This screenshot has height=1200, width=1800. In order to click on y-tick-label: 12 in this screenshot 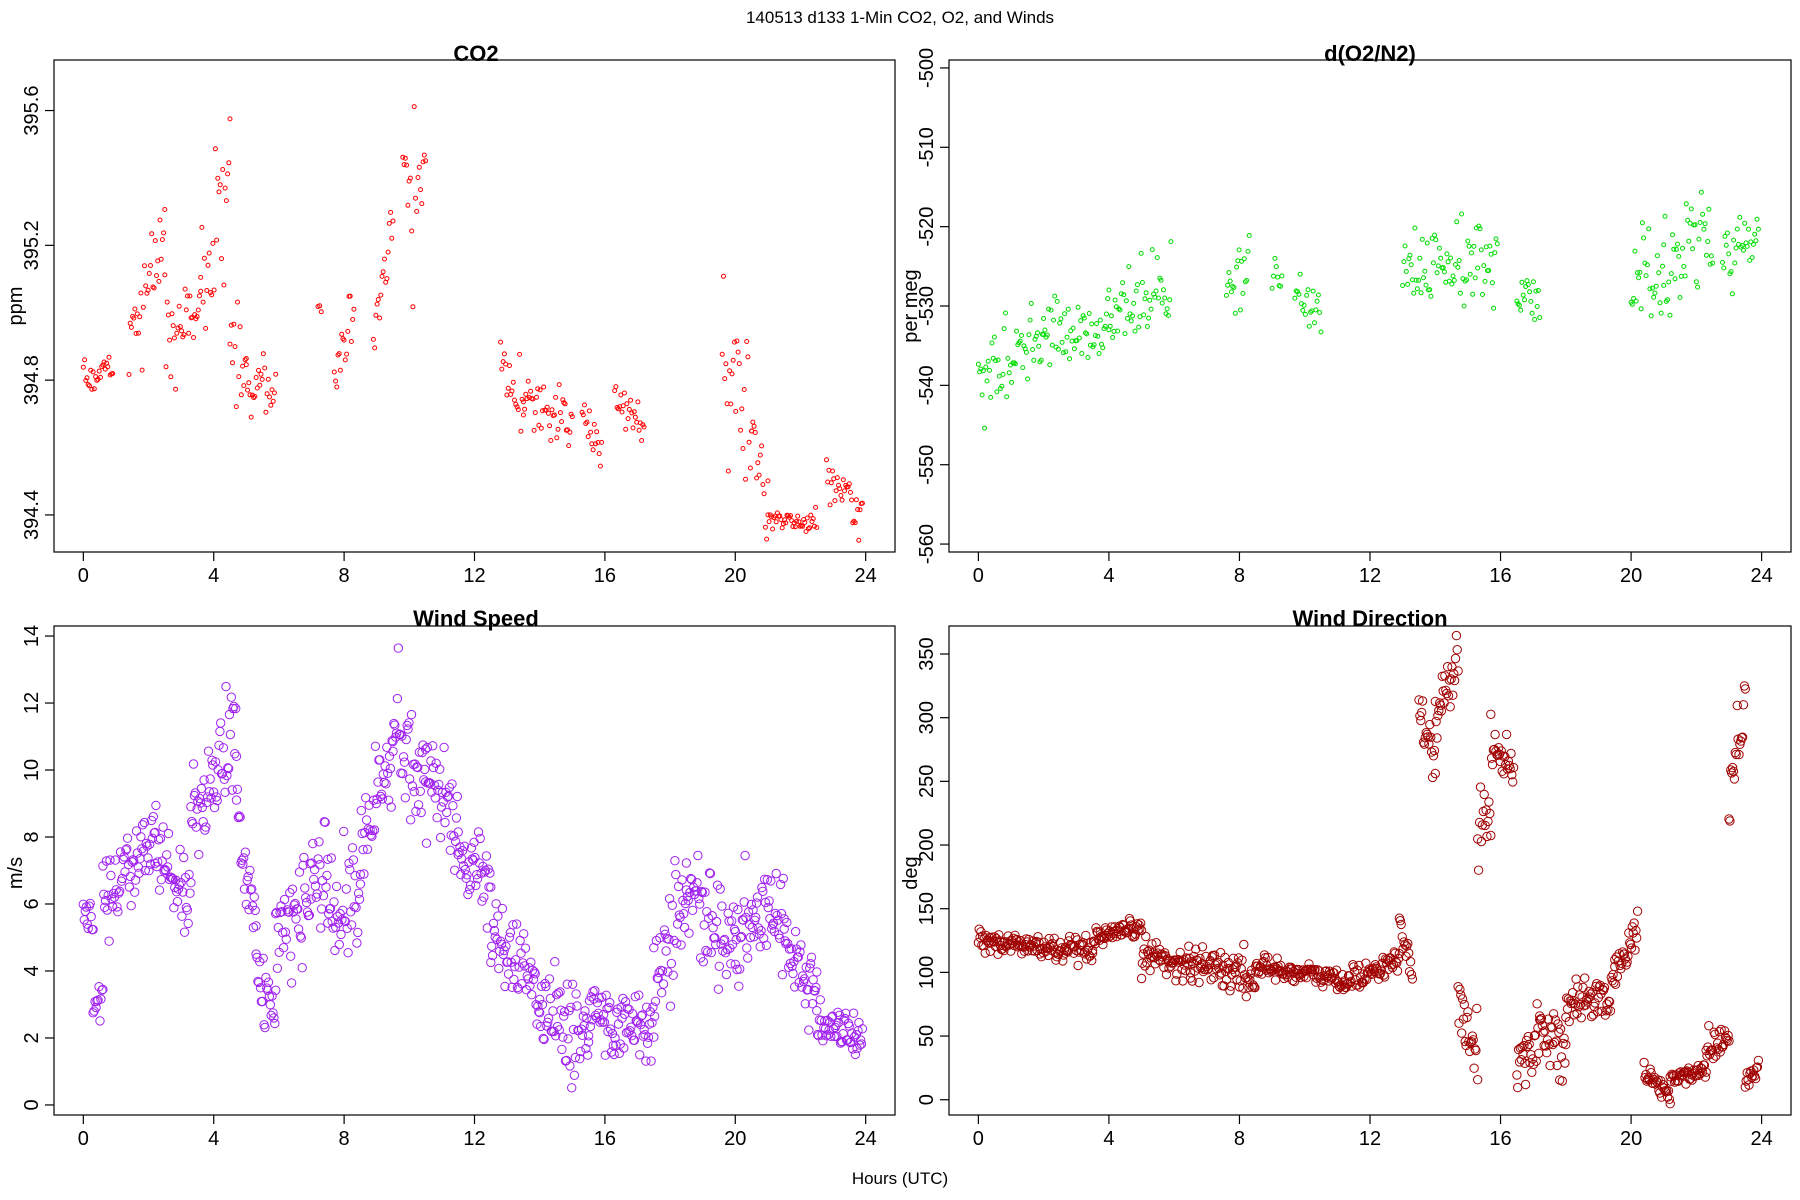, I will do `click(32, 703)`.